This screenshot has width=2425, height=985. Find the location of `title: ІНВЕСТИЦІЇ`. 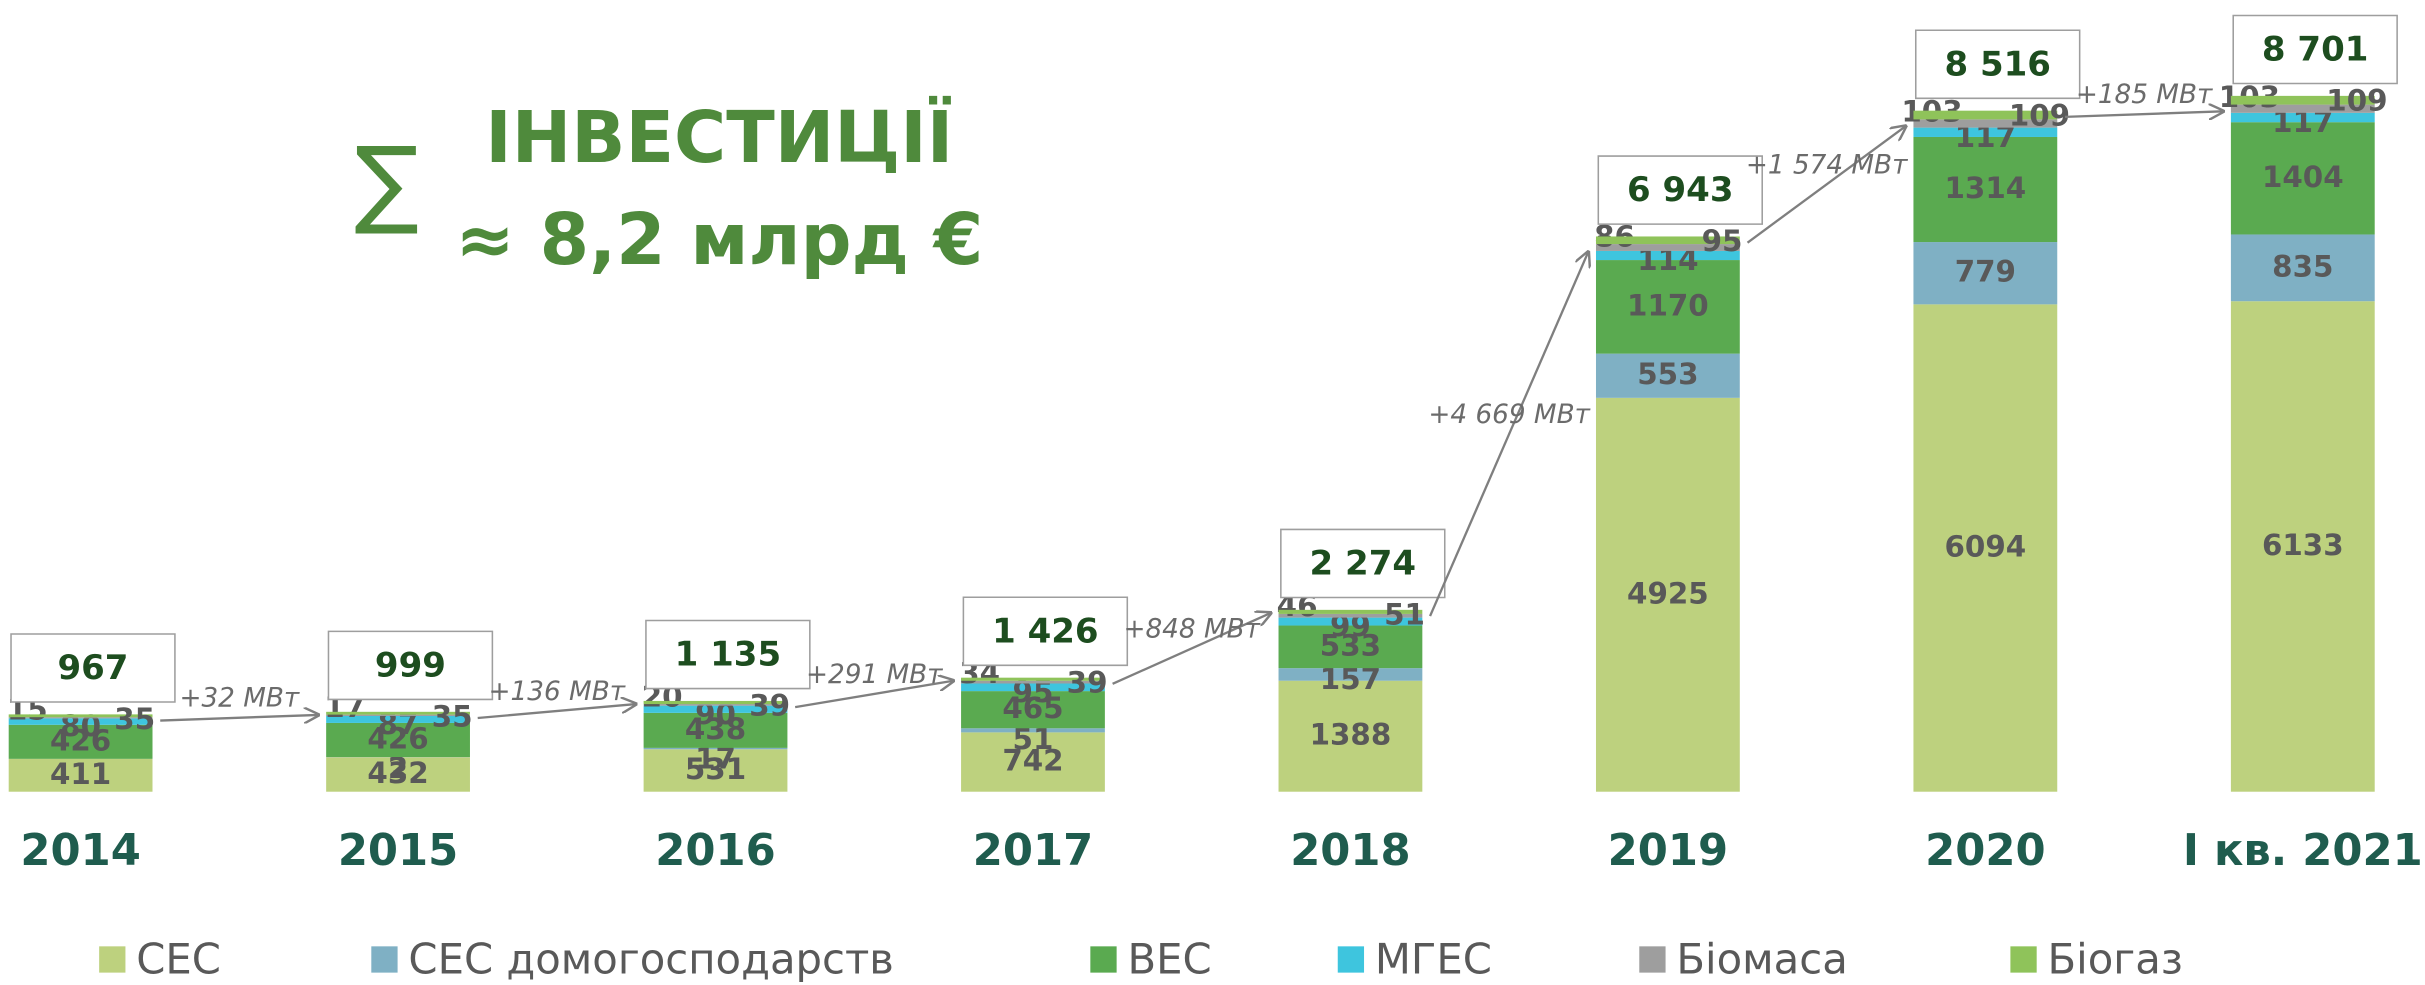

title: ІНВЕСТИЦІЇ is located at coordinates (719, 137).